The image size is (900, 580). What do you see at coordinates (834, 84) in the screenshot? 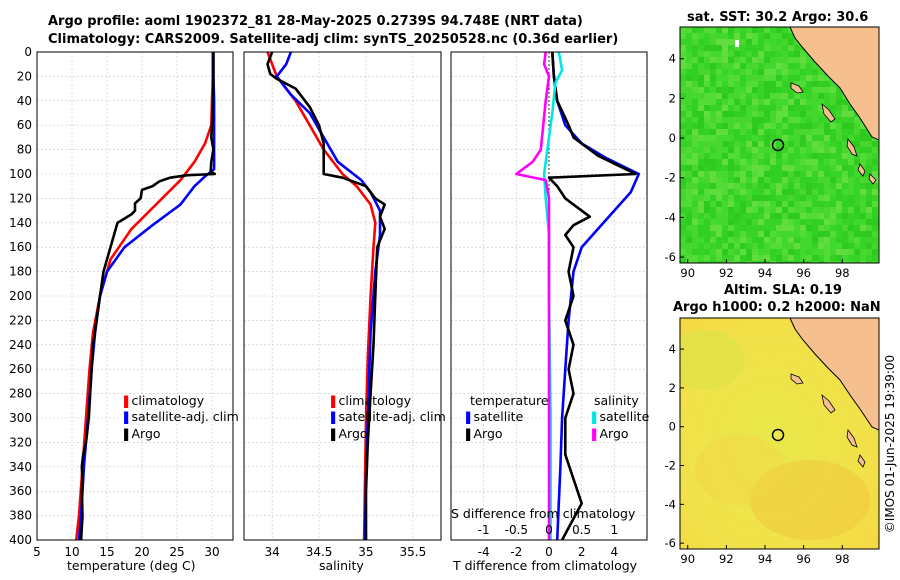
I see `sumatra-coast` at bounding box center [834, 84].